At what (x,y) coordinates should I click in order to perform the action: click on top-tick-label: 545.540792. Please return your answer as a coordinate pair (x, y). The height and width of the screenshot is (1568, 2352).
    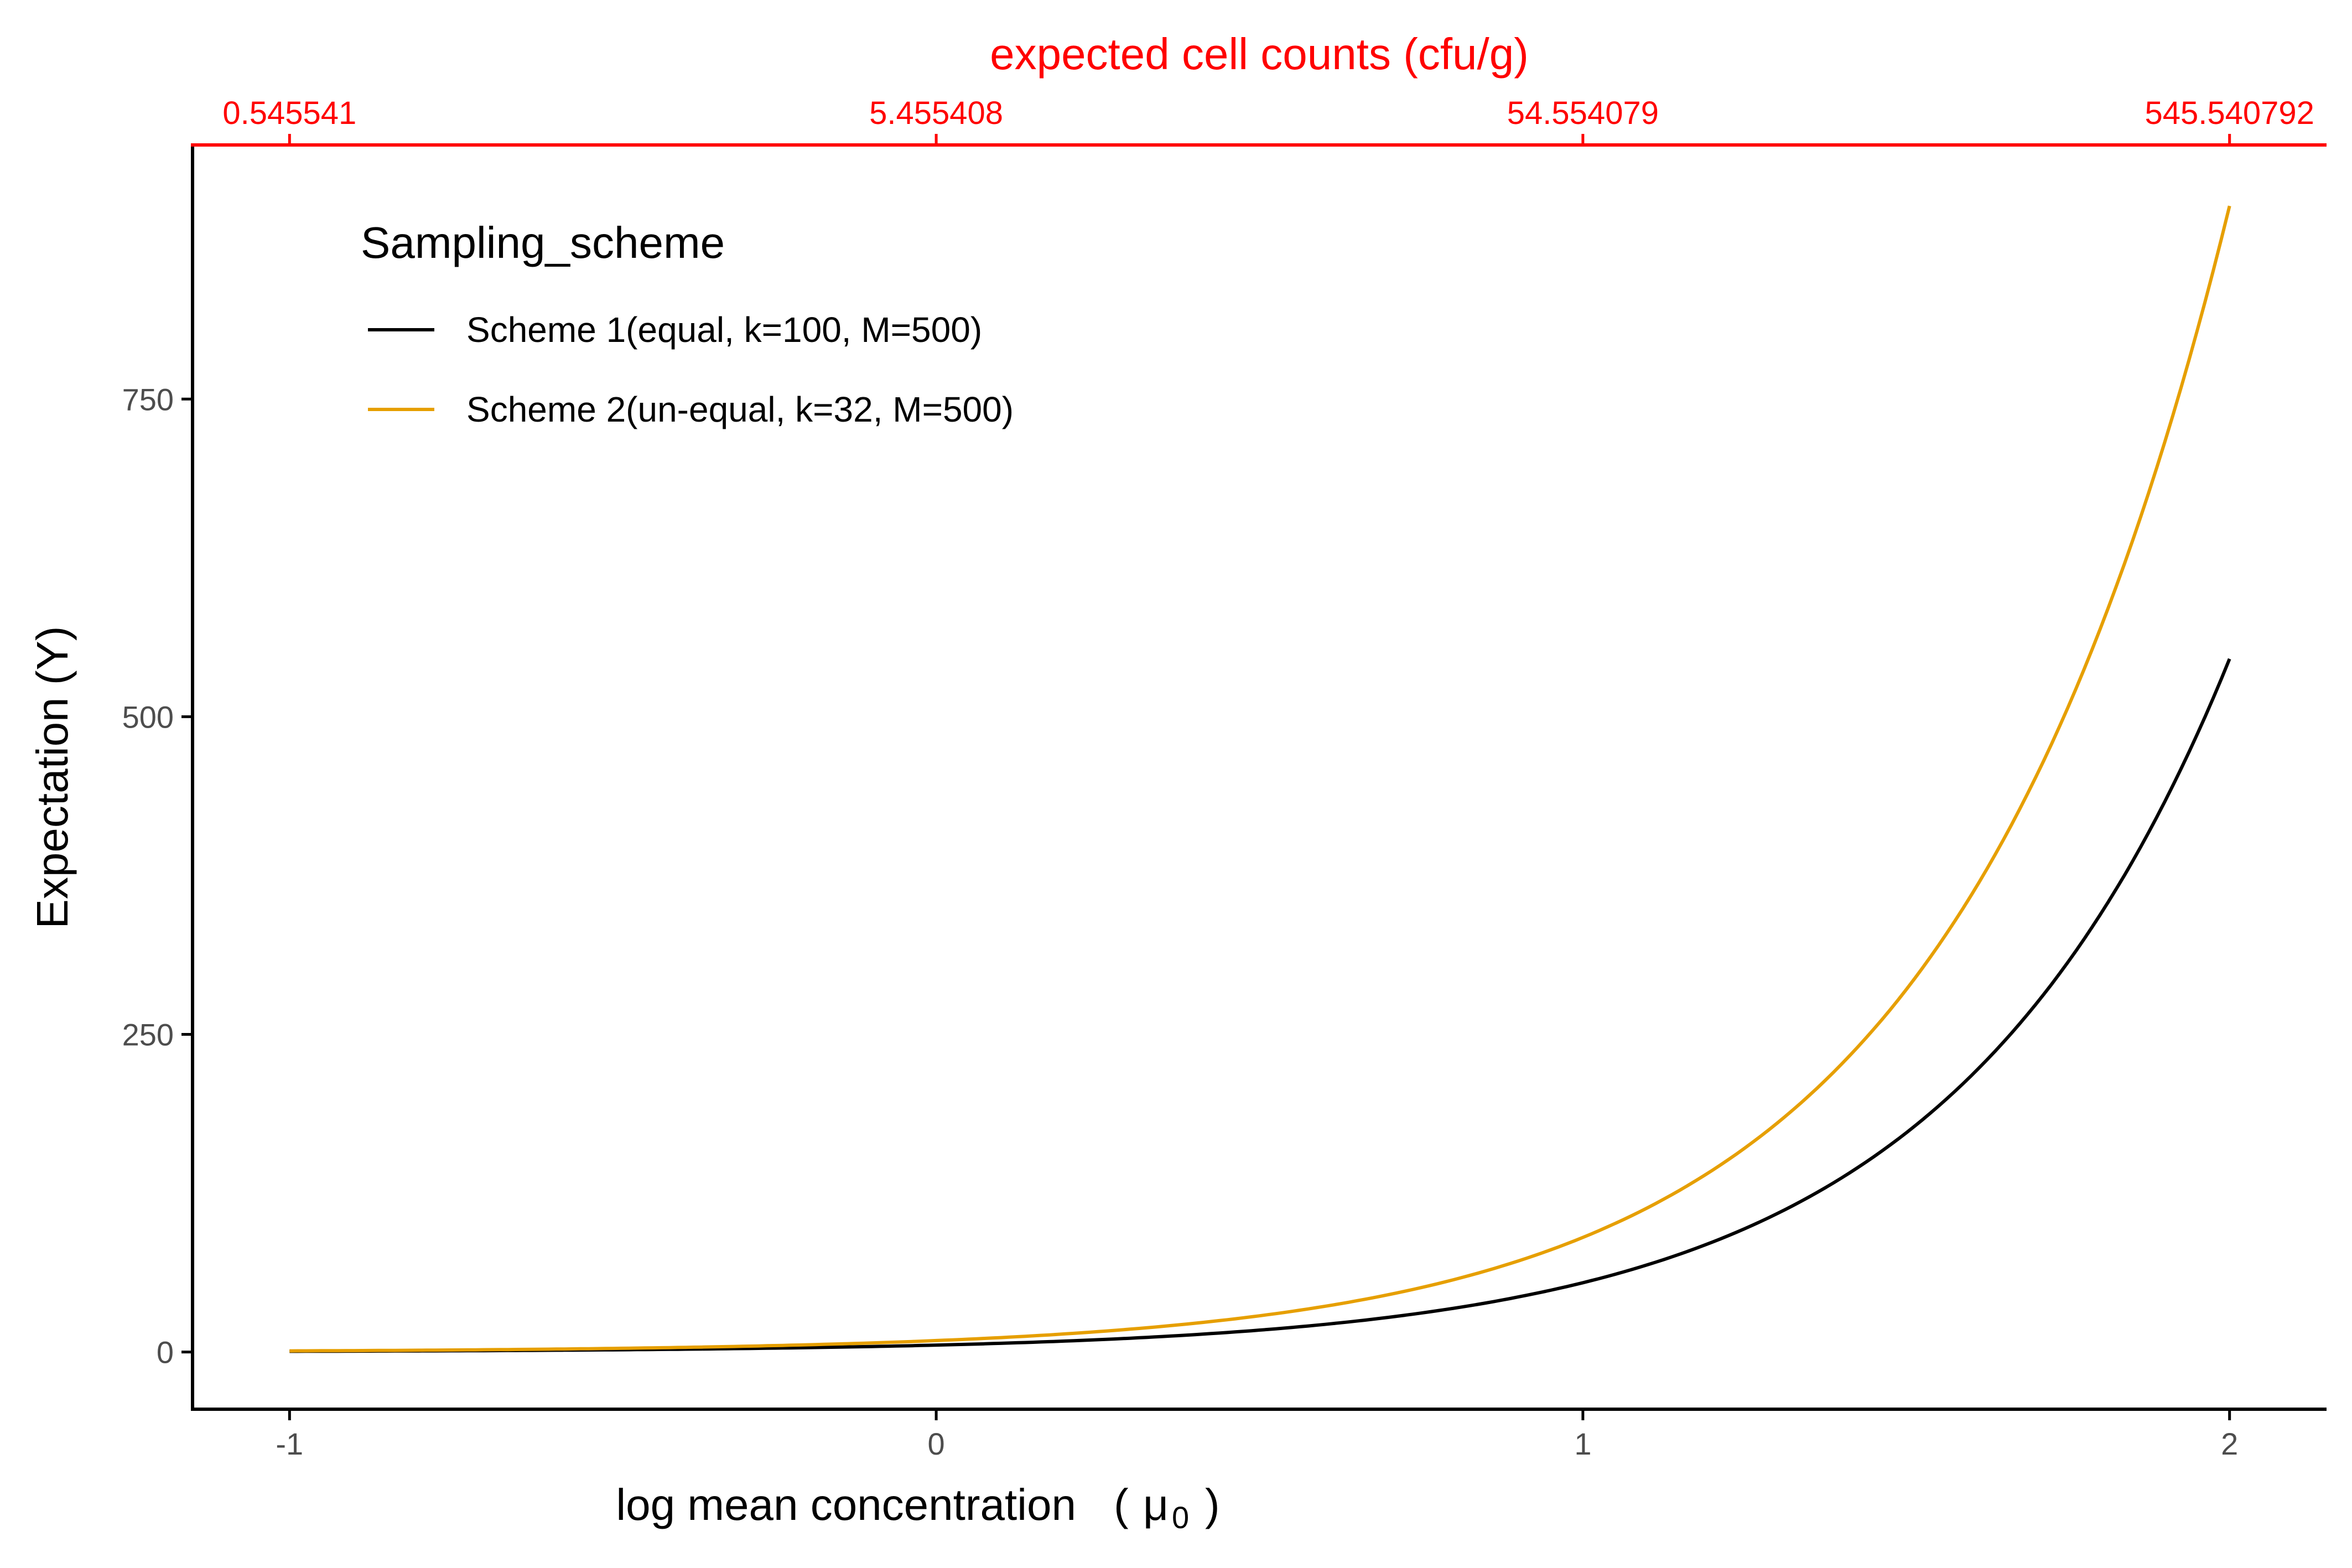
    Looking at the image, I should click on (2229, 113).